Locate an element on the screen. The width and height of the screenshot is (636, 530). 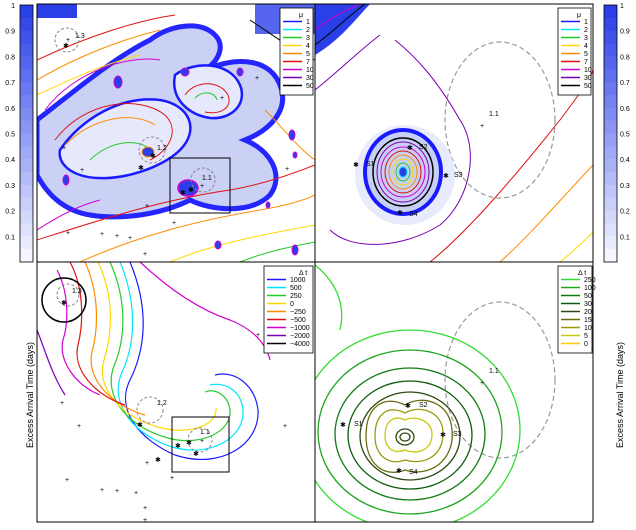
legend-entry-label: 500 is located at coordinates (296, 288).